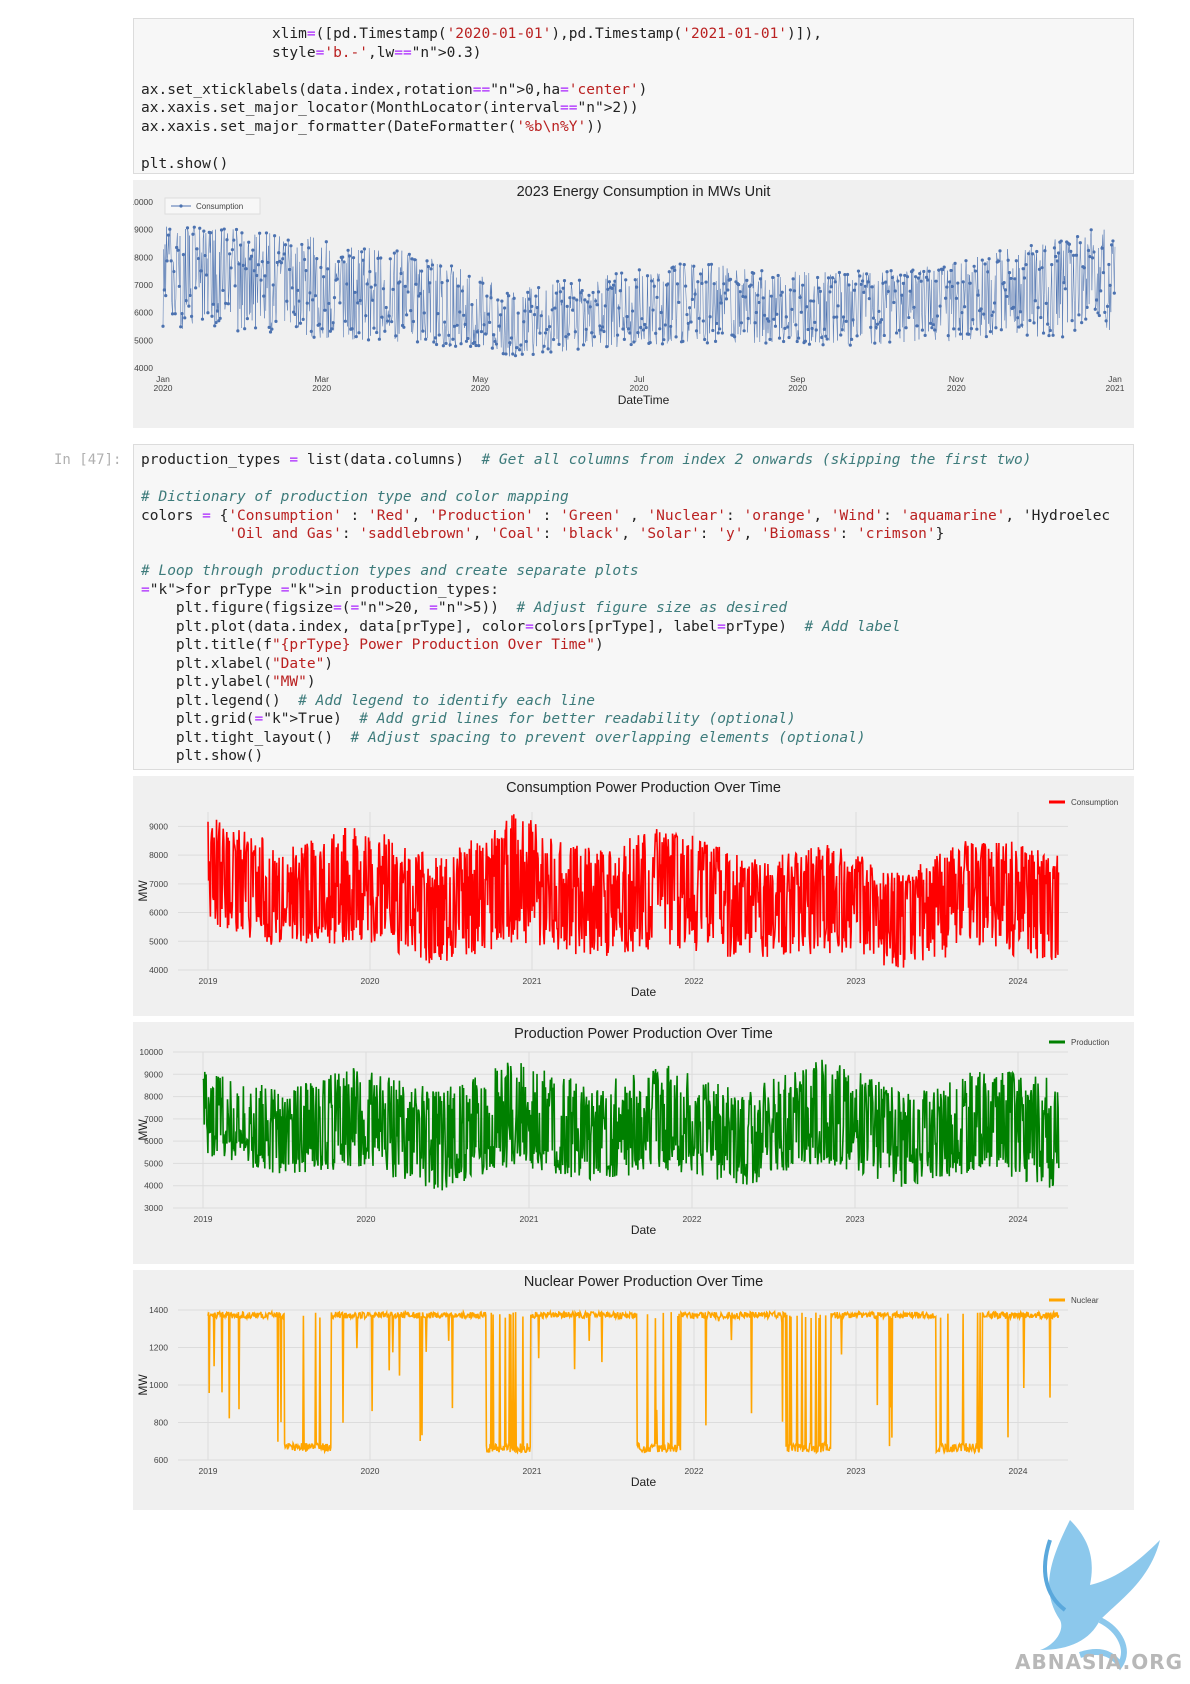  Describe the element at coordinates (143, 285) in the screenshot. I see `y-tick-label: 7000` at that location.